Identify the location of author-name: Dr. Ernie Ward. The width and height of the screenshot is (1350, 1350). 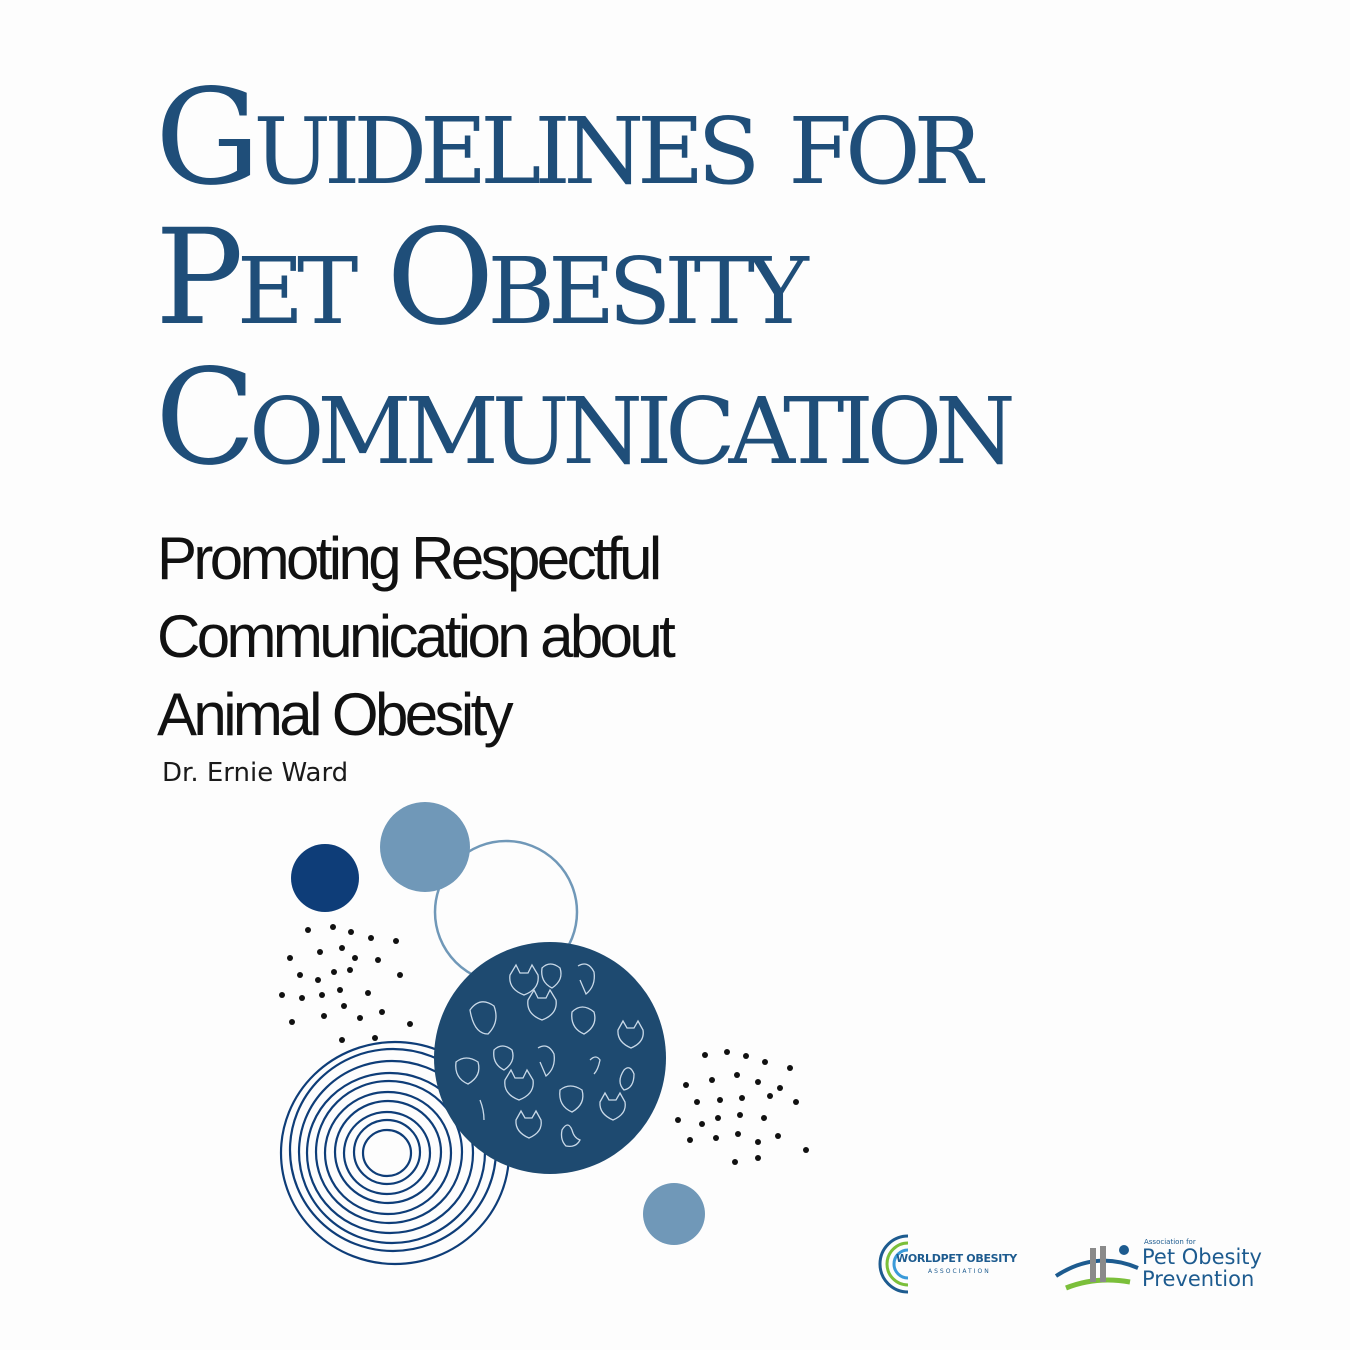
(255, 773).